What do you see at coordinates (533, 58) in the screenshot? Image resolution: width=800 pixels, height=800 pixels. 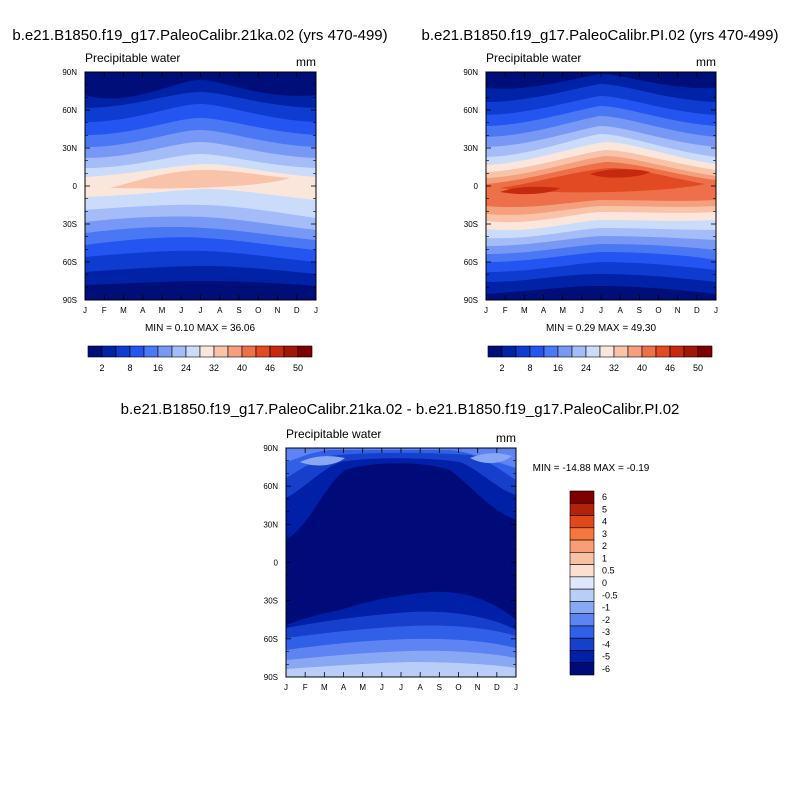 I see `panel-pi-variable-label: Precipitable water` at bounding box center [533, 58].